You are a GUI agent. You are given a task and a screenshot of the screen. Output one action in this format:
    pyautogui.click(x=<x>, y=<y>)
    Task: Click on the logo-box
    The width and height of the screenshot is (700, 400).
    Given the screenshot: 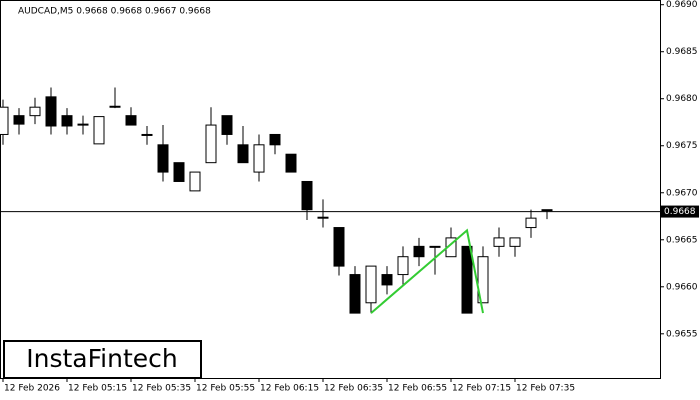 What is the action you would take?
    pyautogui.click(x=102, y=359)
    